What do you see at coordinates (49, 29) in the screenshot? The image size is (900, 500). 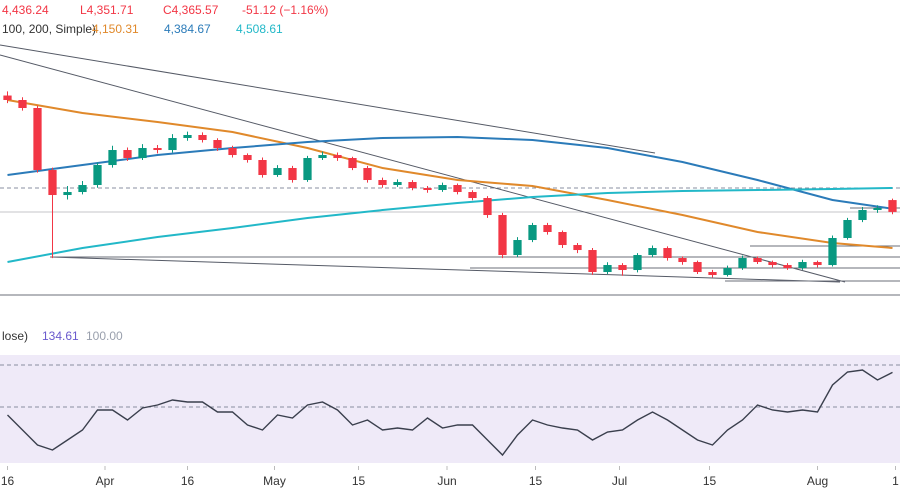 I see `ma-label: 100, 200, Simple)` at bounding box center [49, 29].